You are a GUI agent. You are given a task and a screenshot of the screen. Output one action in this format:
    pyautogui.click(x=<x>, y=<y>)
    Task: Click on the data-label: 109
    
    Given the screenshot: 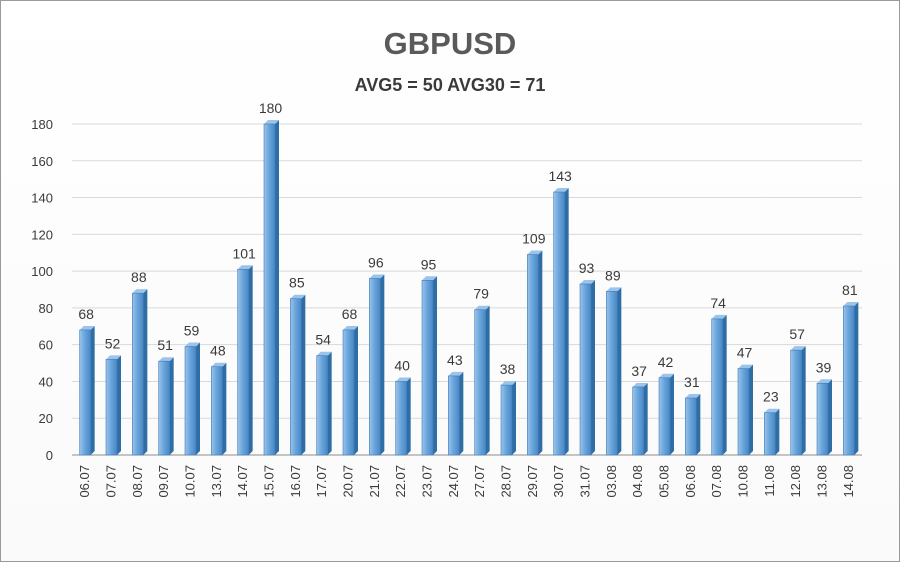 What is the action you would take?
    pyautogui.click(x=534, y=239)
    